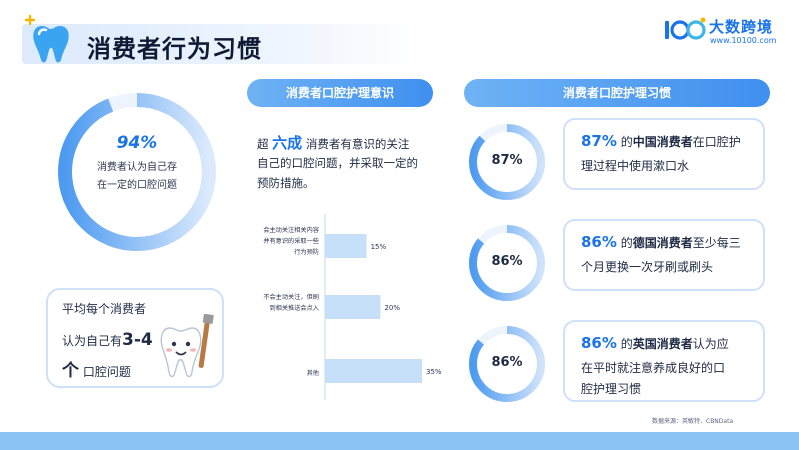  I want to click on bar-value-label: 15%, so click(379, 247).